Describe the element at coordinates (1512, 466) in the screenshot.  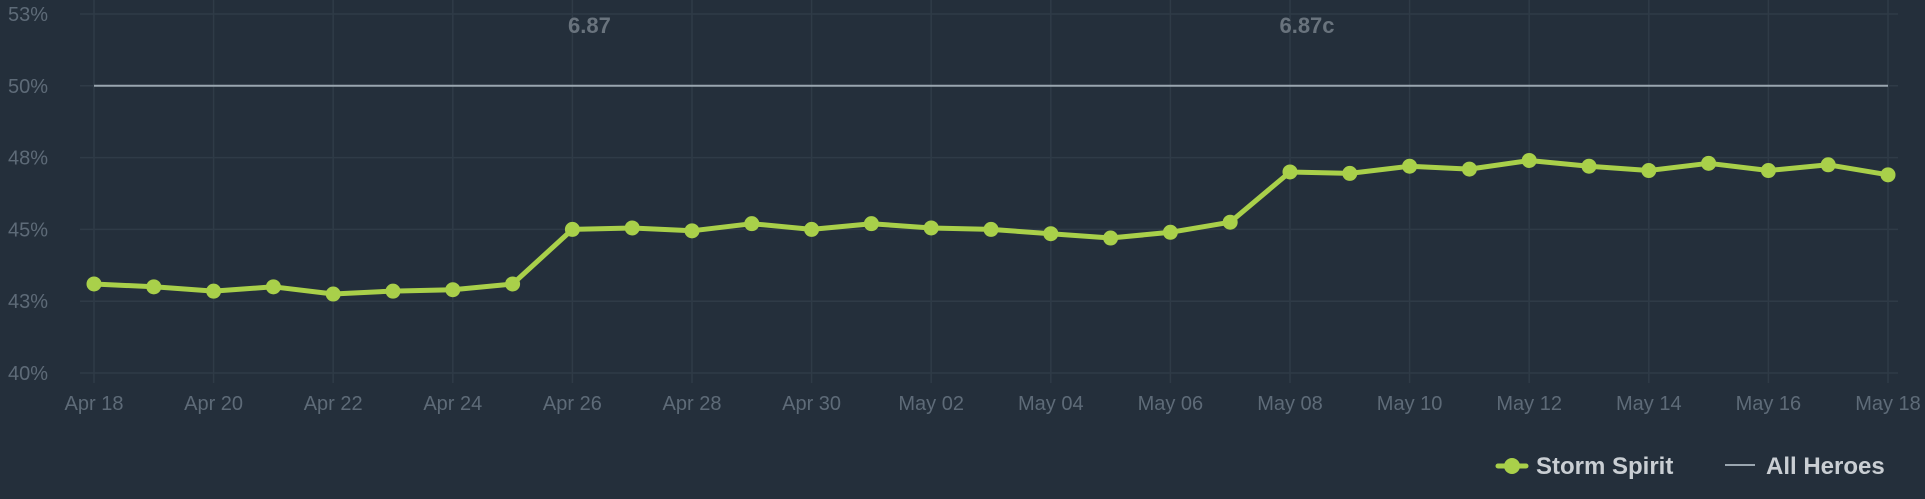
I see `legend-marker-storm-spirit` at that location.